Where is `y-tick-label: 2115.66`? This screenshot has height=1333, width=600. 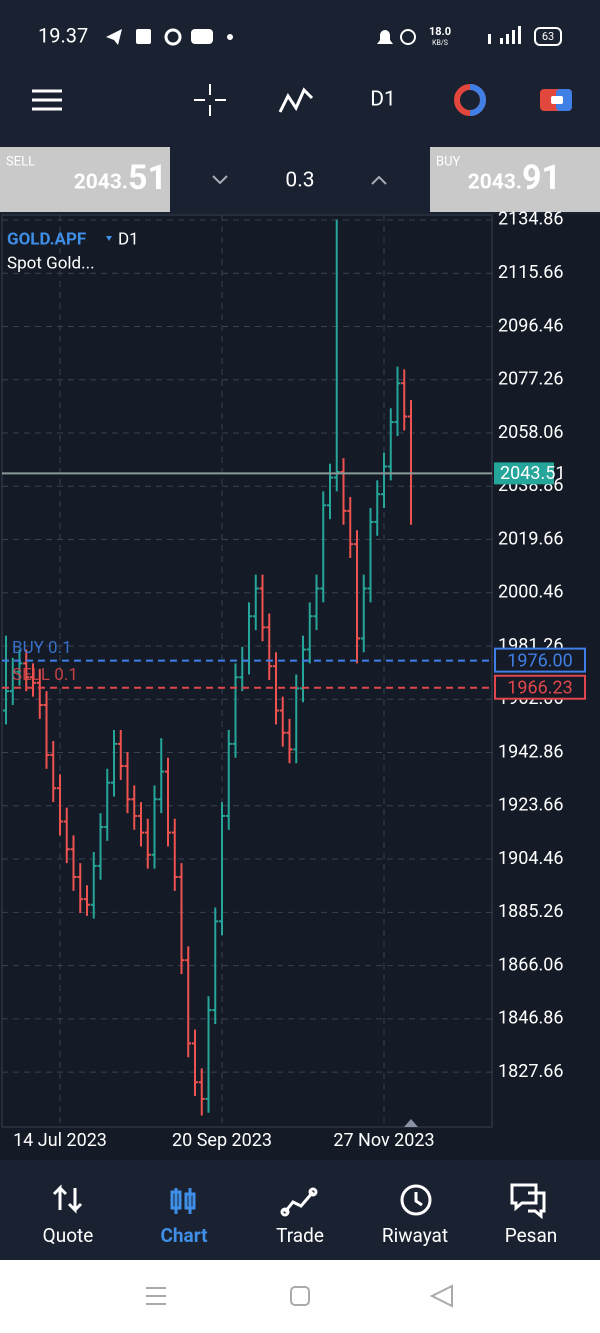 y-tick-label: 2115.66 is located at coordinates (530, 272).